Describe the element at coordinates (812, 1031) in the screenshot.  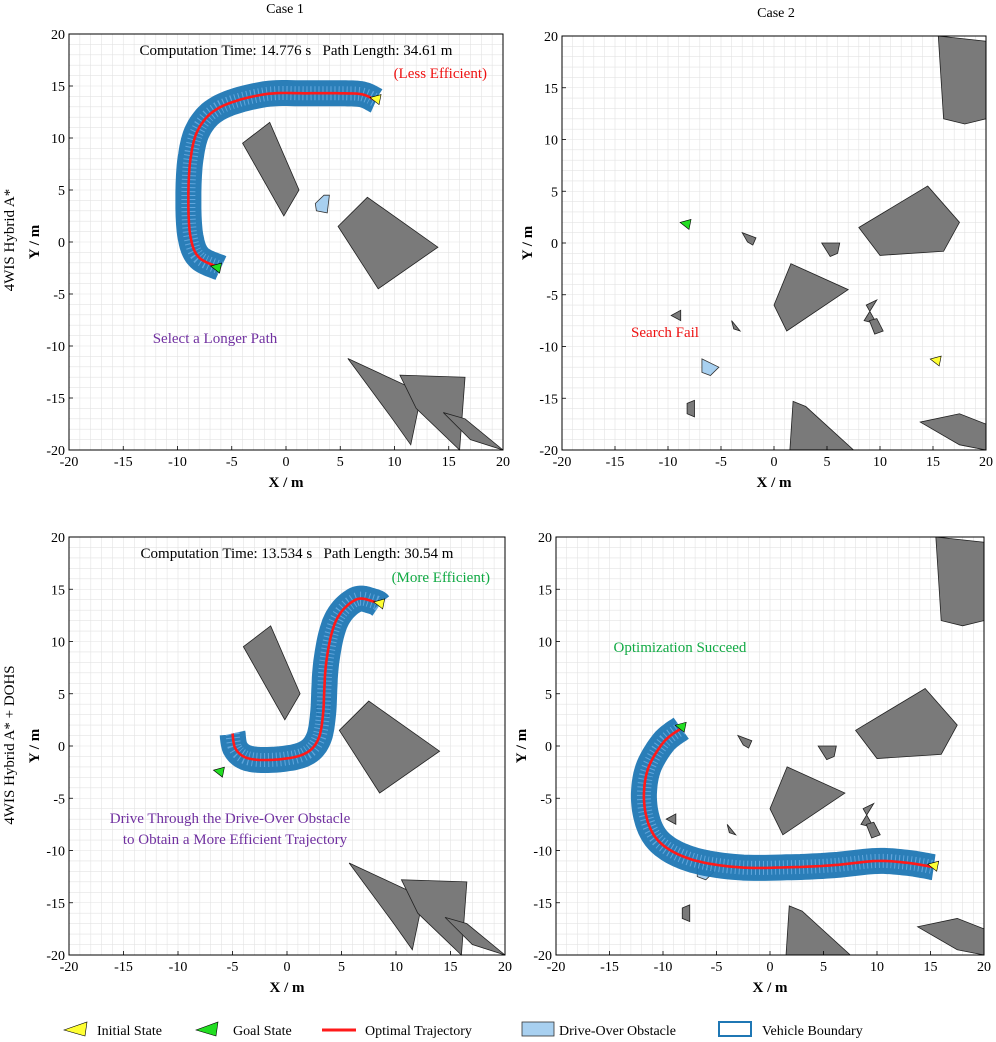
I see `legend-label: Vehicle Boundary` at that location.